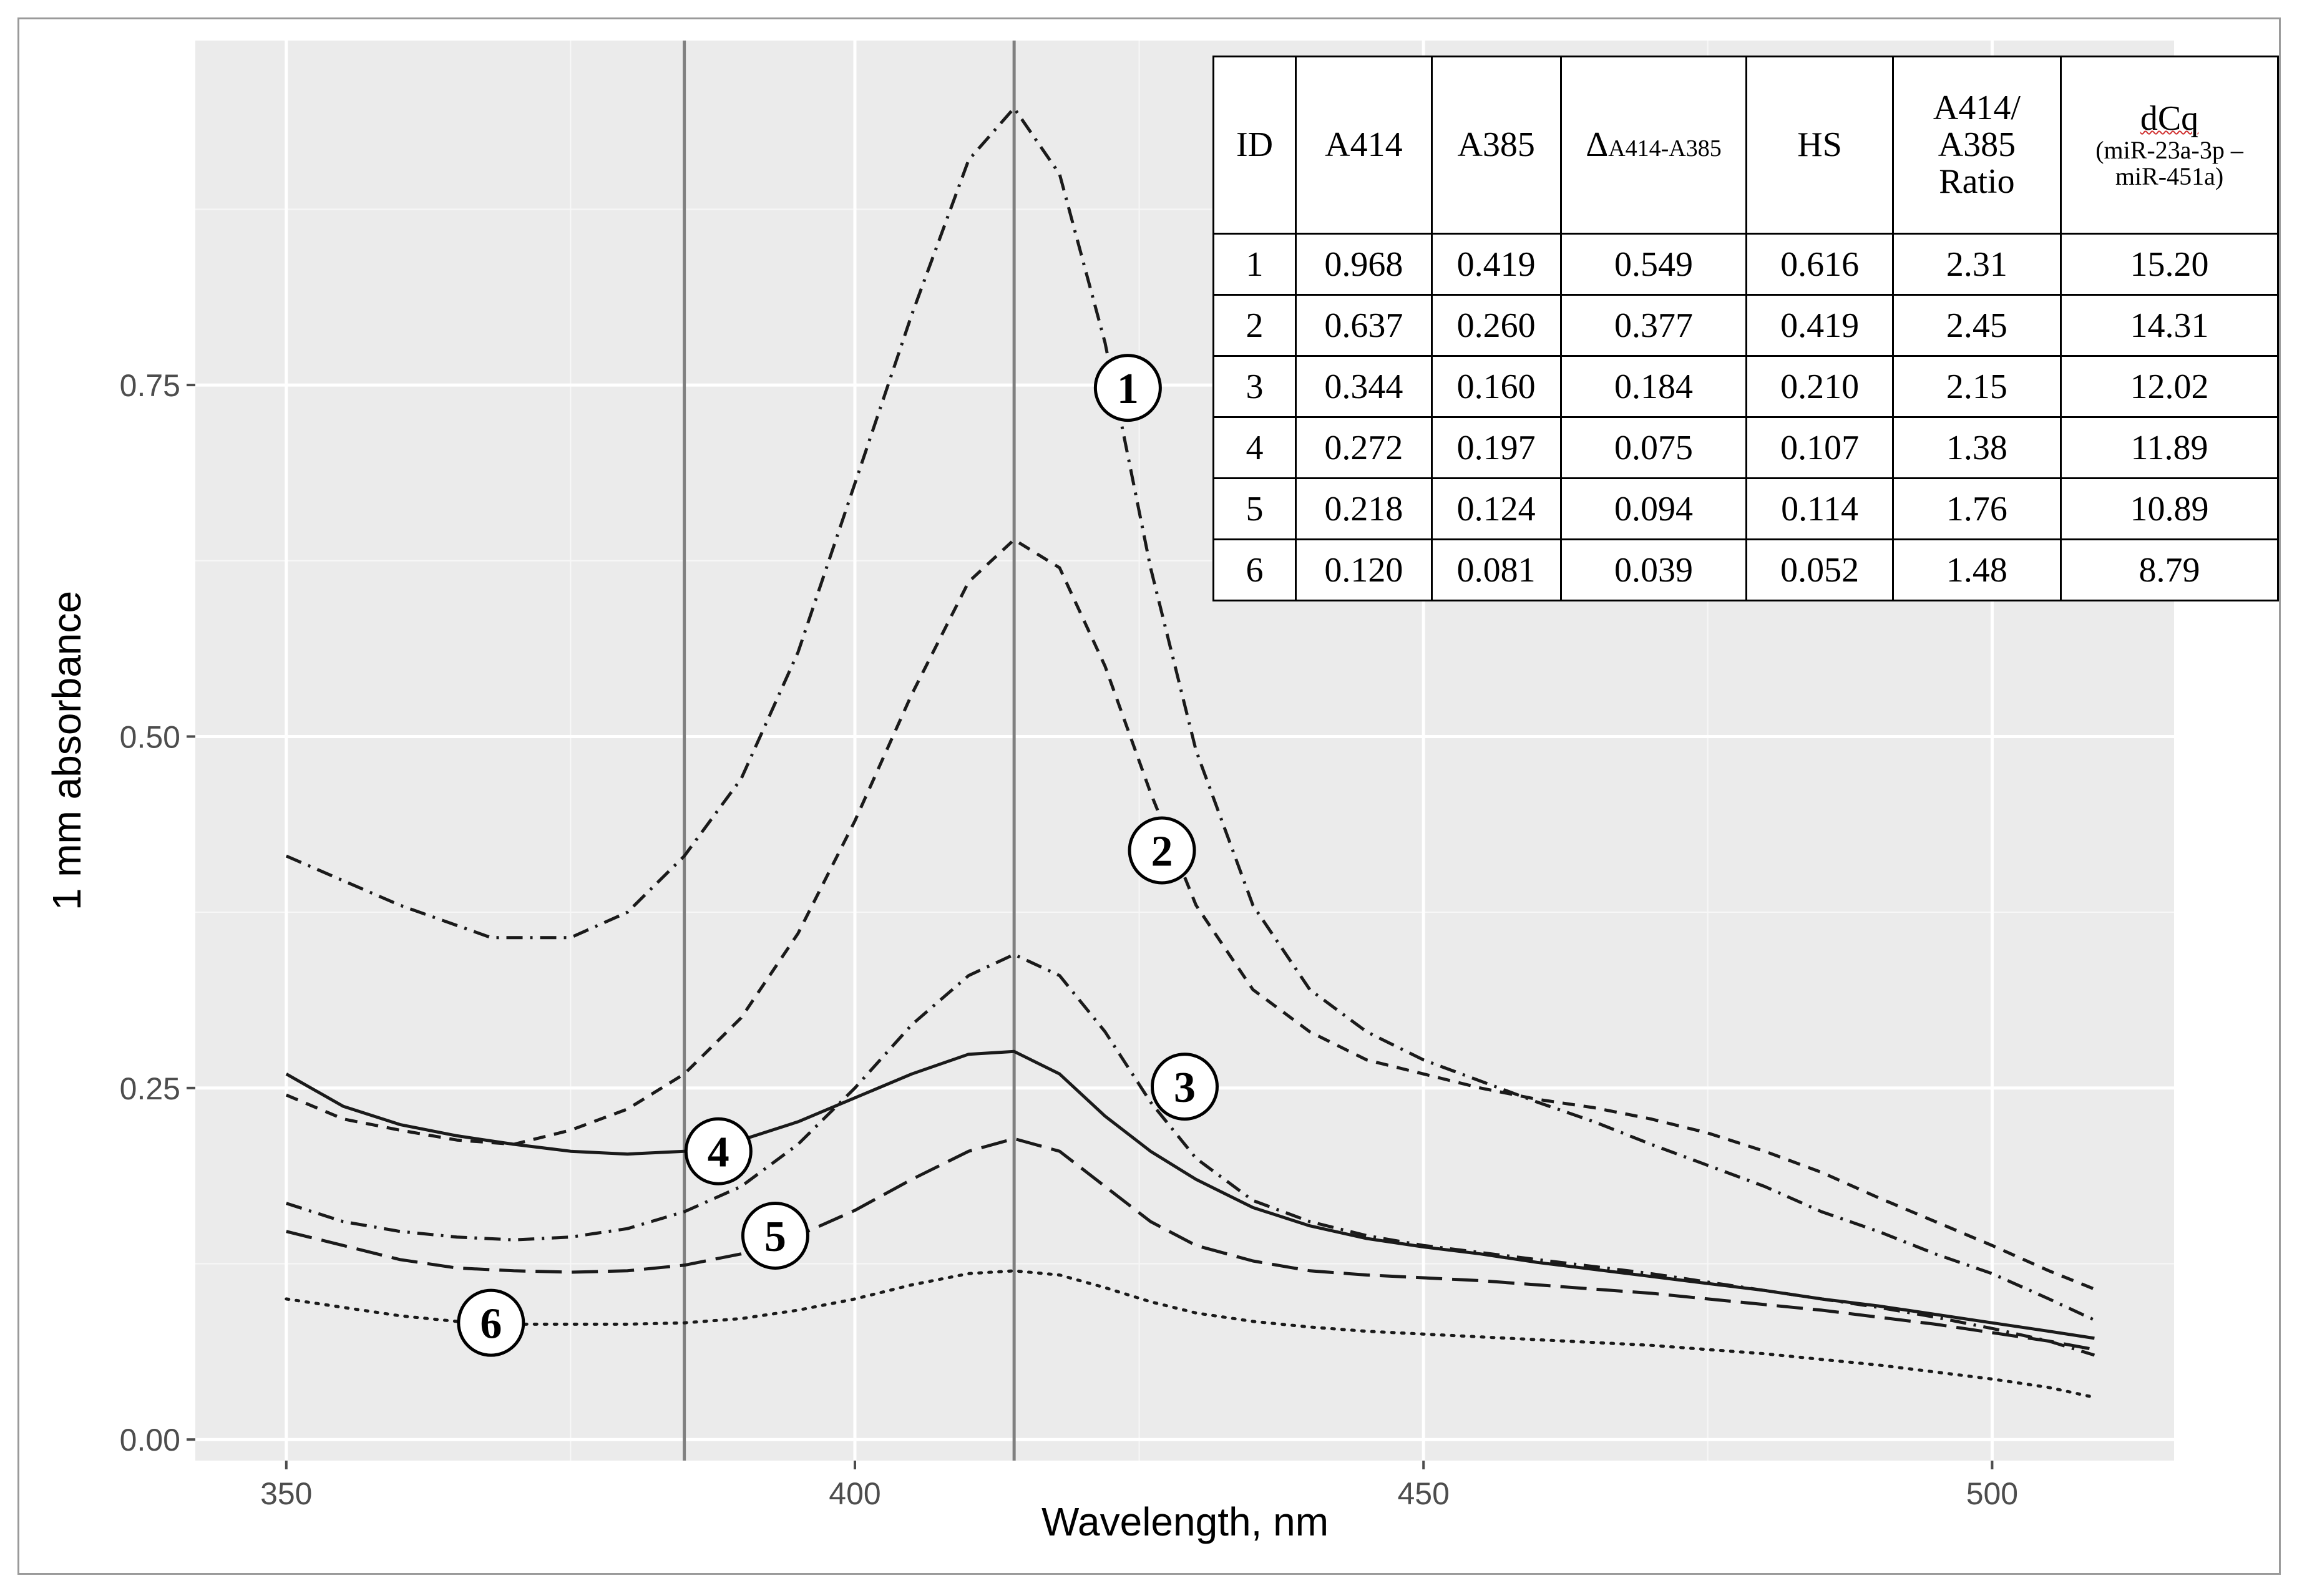  I want to click on header-delta: ΔA414-A385, so click(1653, 145).